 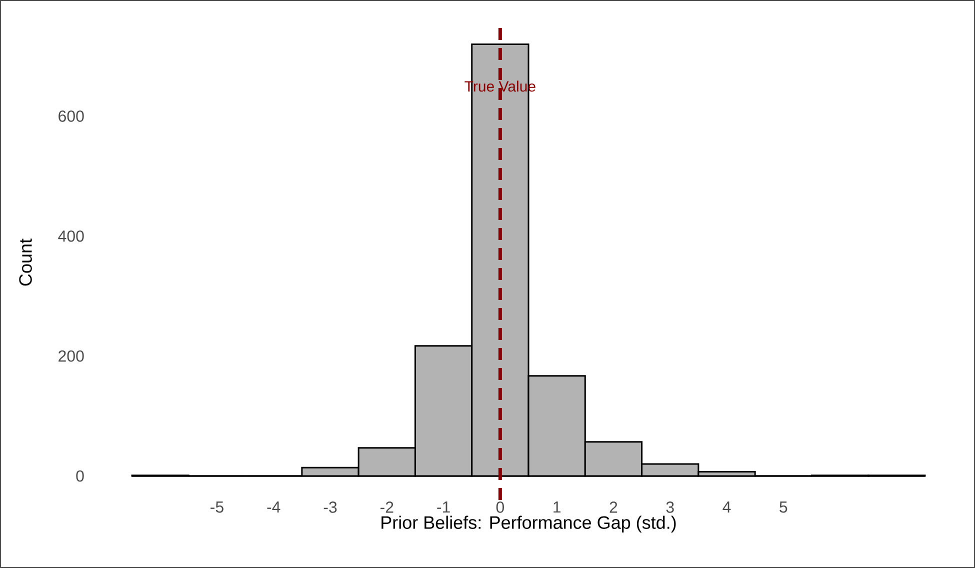 I want to click on x-axis-title: Prior Beliefs: Performance Gap (std.), so click(x=529, y=524).